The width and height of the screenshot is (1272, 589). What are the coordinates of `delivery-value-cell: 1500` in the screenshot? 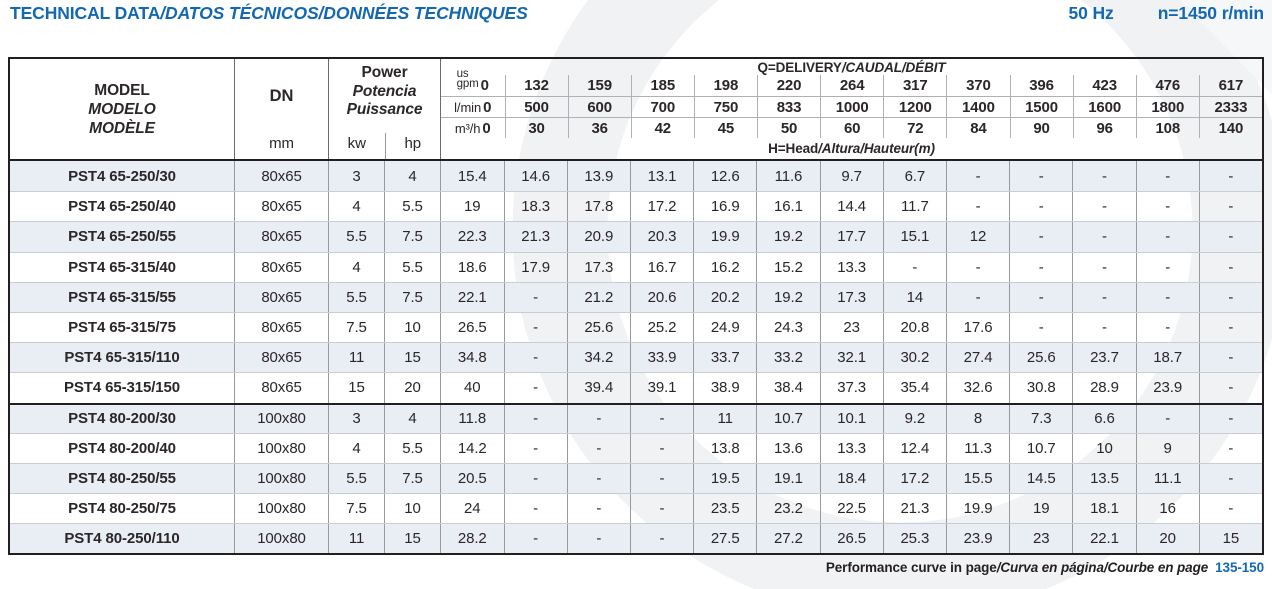 It's located at (1041, 107).